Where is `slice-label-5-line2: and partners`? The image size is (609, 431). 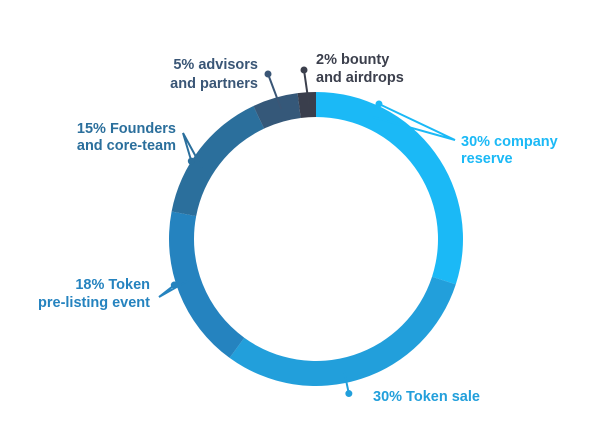 slice-label-5-line2: and partners is located at coordinates (214, 84).